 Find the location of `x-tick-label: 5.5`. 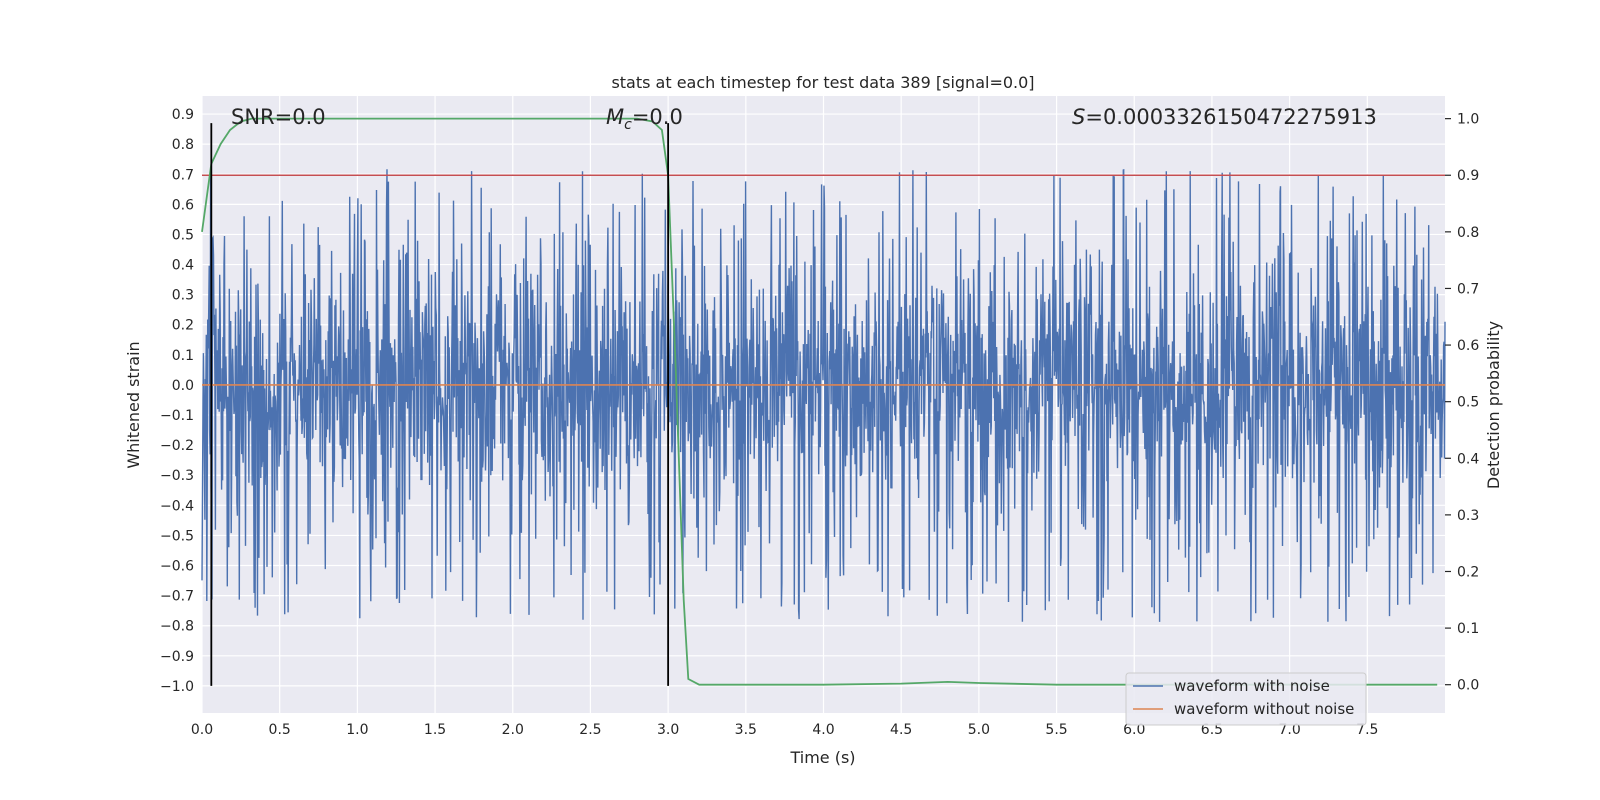

x-tick-label: 5.5 is located at coordinates (1056, 730).